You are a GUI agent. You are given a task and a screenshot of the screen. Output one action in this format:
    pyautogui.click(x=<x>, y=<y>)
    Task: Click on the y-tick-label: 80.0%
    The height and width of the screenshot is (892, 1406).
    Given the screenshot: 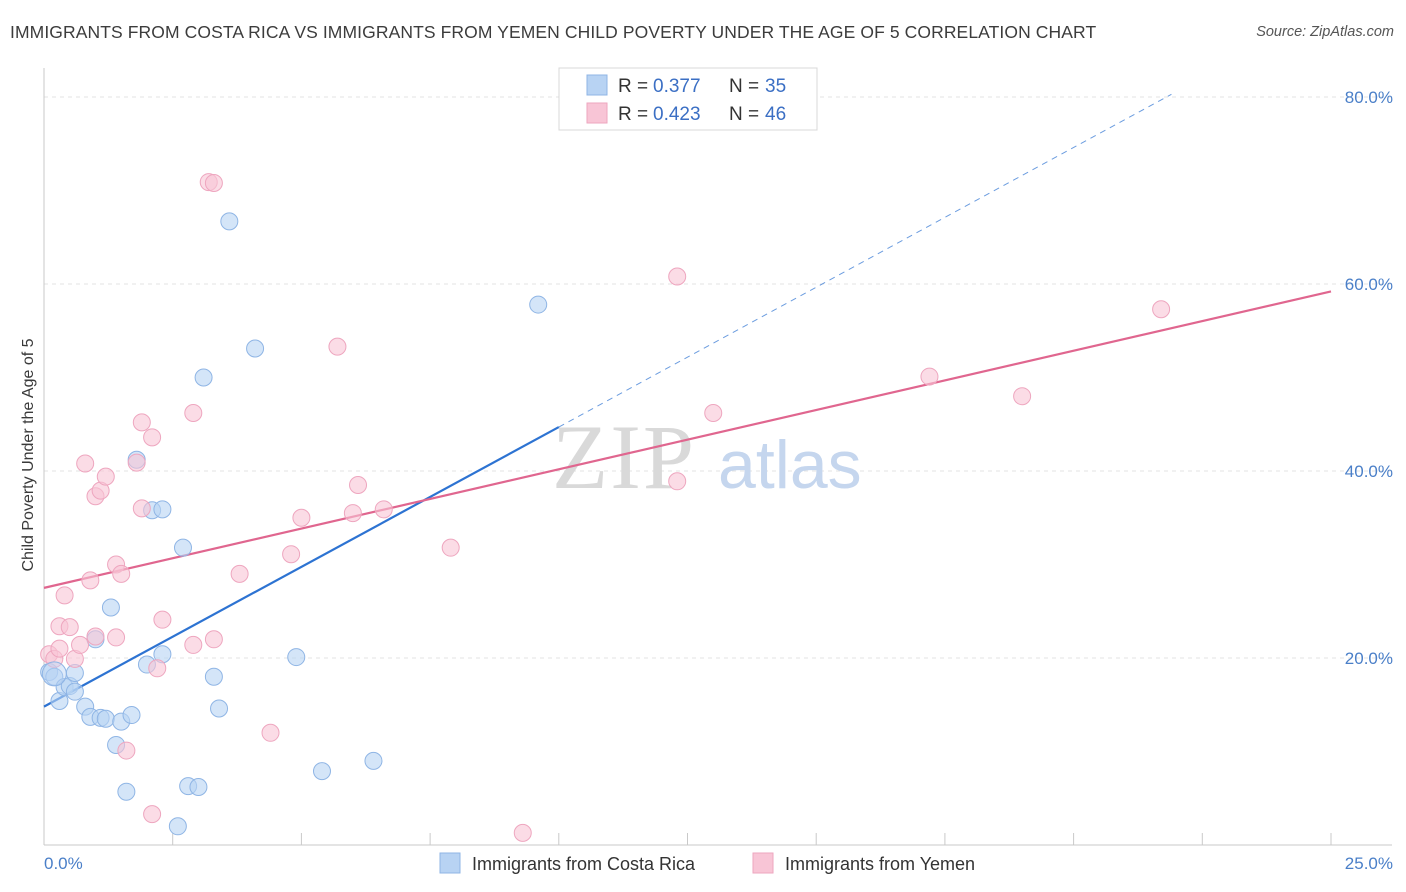 What is the action you would take?
    pyautogui.click(x=1369, y=97)
    